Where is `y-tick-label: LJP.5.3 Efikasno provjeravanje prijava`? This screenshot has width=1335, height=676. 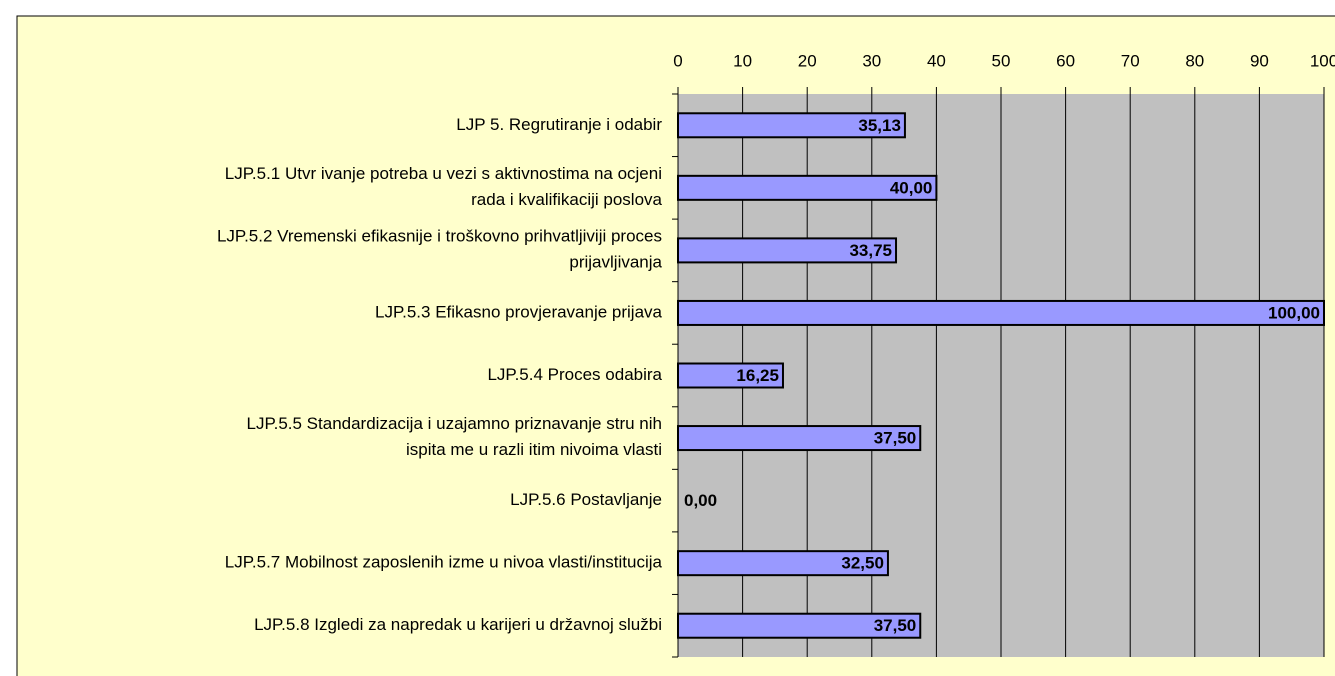
y-tick-label: LJP.5.3 Efikasno provjeravanje prijava is located at coordinates (519, 311).